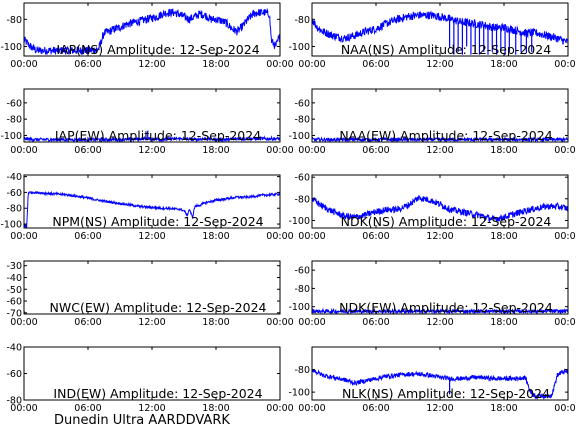 The width and height of the screenshot is (576, 432). What do you see at coordinates (152, 209) in the screenshot?
I see `series-line-npm-ns` at bounding box center [152, 209].